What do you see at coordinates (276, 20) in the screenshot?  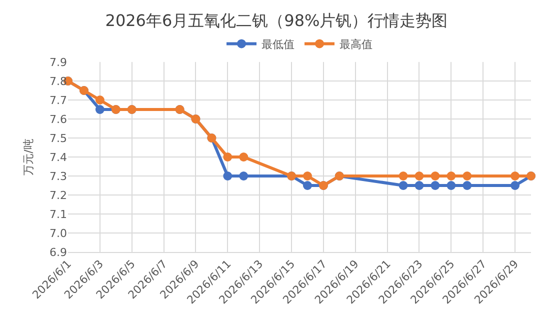 I see `chart-title: 2026年6月五氧化二钒（98%片钒）行情走势图` at bounding box center [276, 20].